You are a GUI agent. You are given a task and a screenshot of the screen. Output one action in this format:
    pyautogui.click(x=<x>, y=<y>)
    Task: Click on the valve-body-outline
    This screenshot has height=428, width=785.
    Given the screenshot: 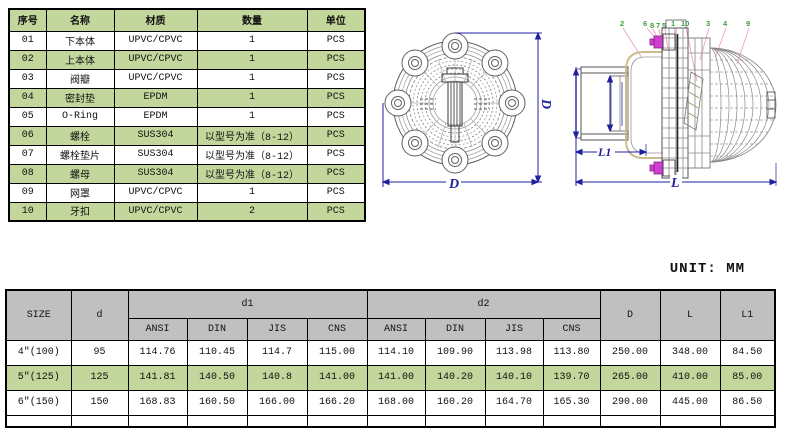 What is the action you would take?
    pyautogui.click(x=644, y=105)
    